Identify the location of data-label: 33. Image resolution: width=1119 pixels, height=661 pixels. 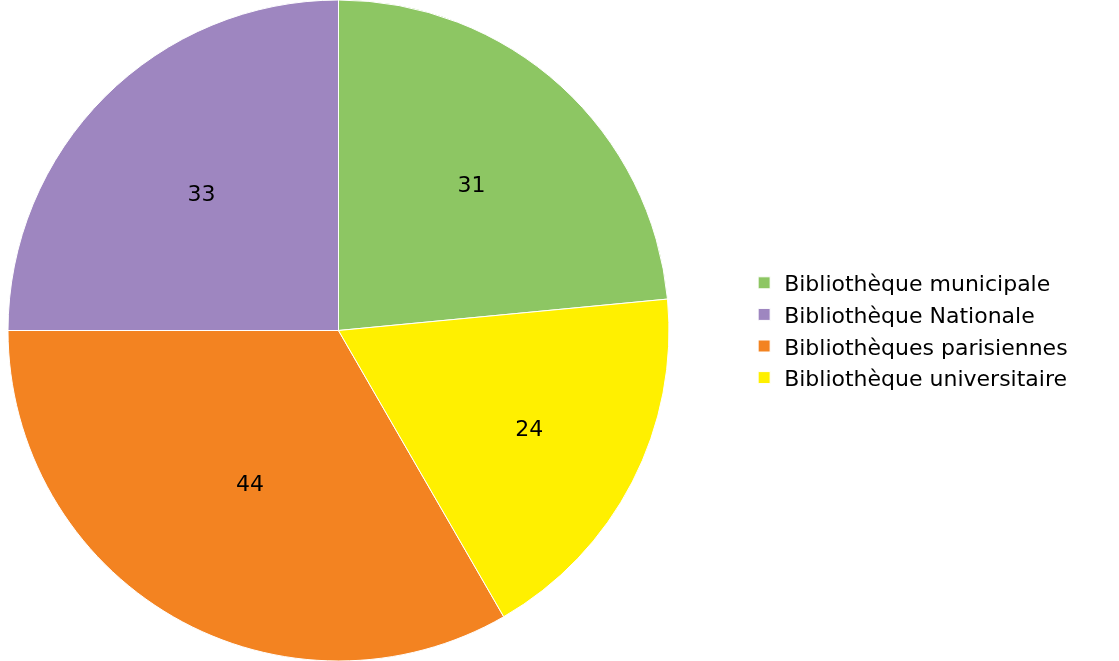
(201, 194).